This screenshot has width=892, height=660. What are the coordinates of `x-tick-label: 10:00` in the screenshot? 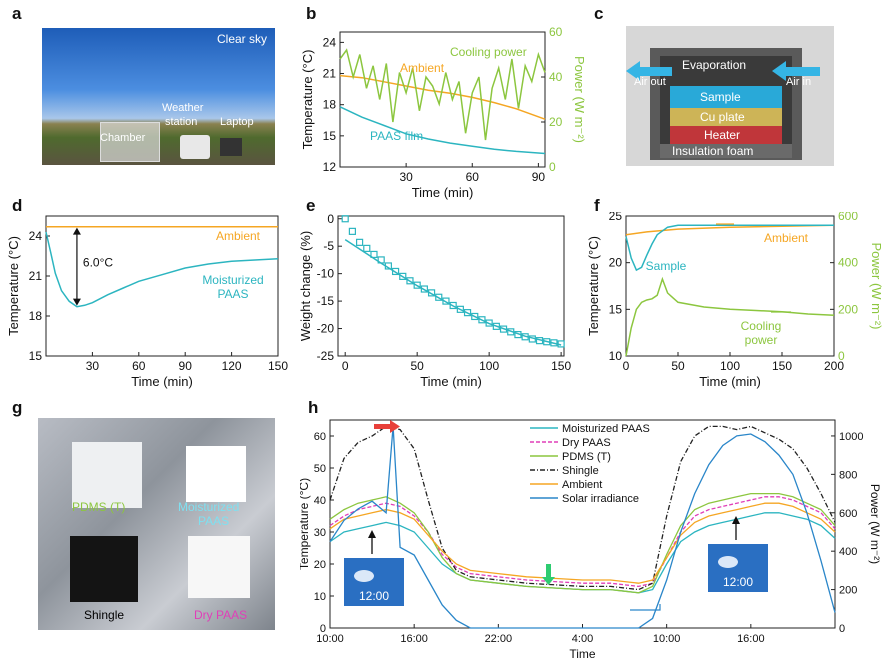 It's located at (330, 639).